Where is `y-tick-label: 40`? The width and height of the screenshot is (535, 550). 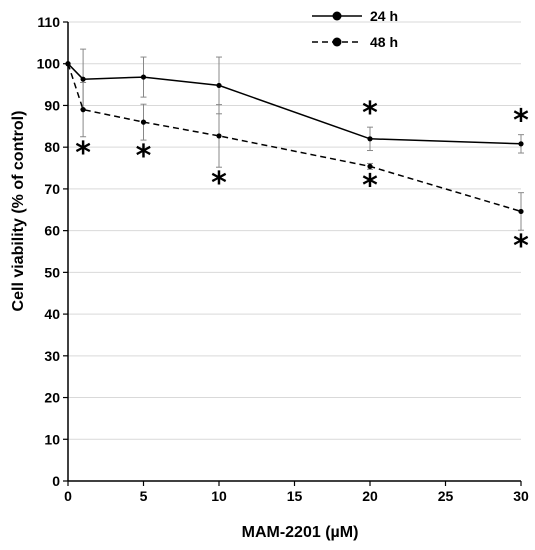
y-tick-label: 40 is located at coordinates (52, 314).